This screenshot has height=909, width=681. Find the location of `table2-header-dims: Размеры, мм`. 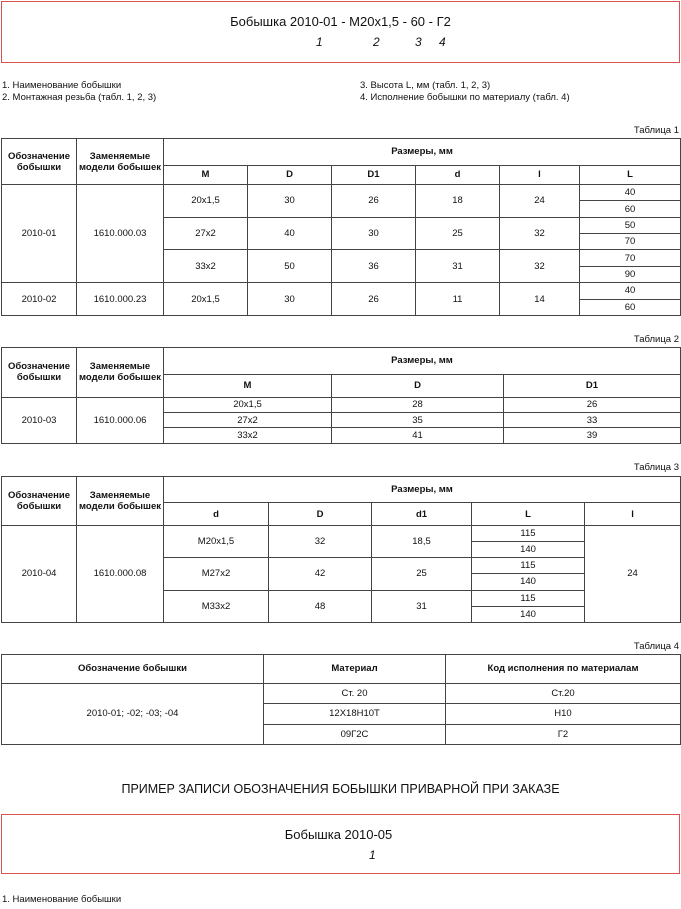

table2-header-dims: Размеры, мм is located at coordinates (422, 361).